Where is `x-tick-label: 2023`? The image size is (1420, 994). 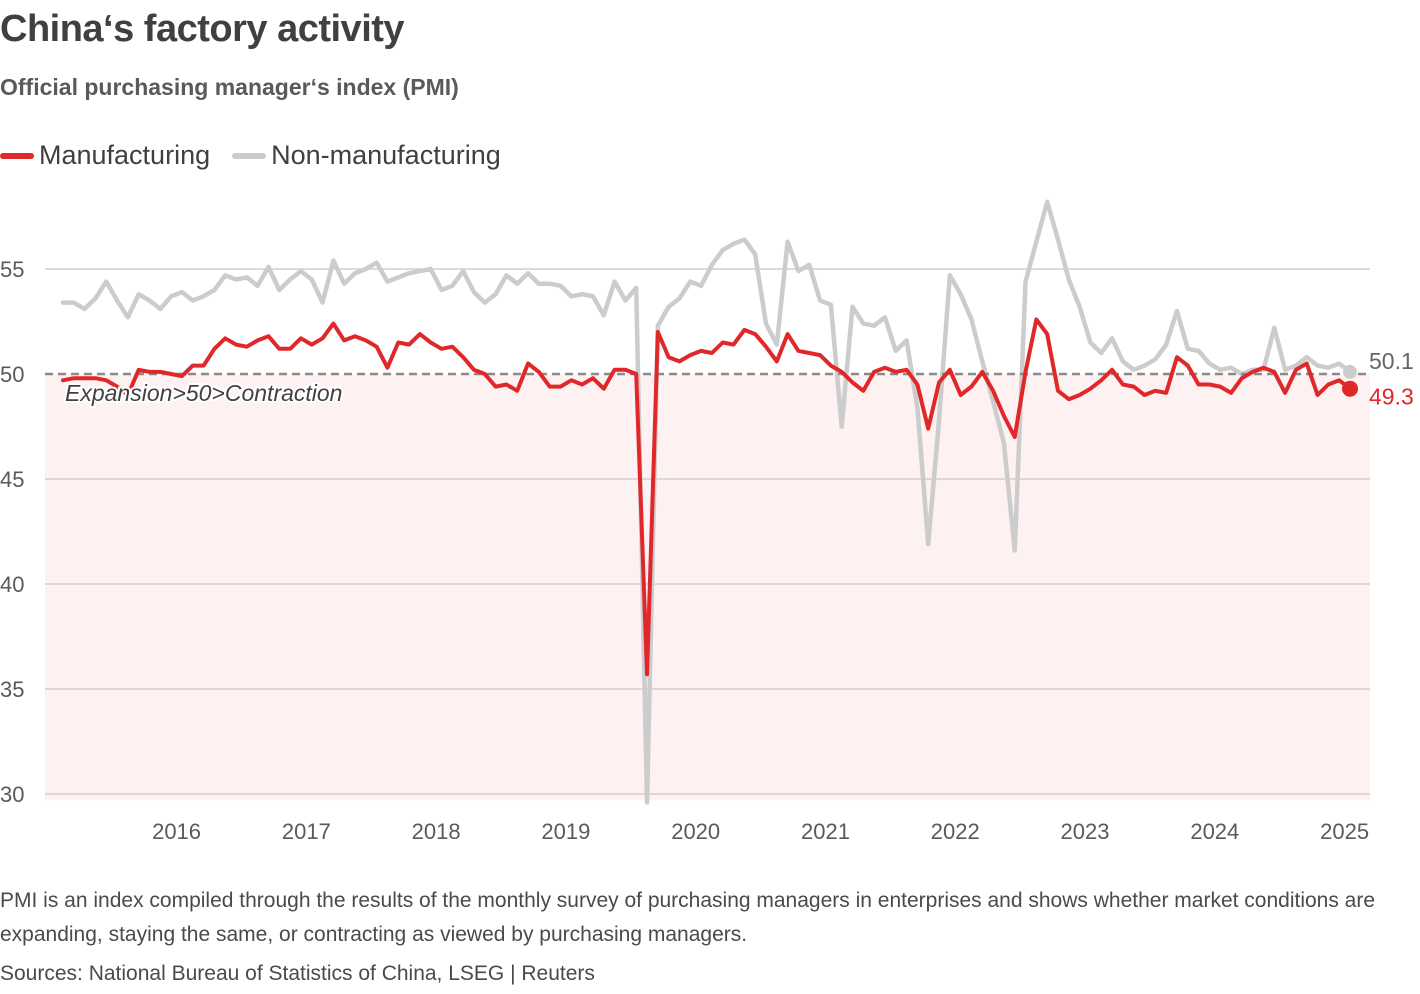
x-tick-label: 2023 is located at coordinates (1085, 831).